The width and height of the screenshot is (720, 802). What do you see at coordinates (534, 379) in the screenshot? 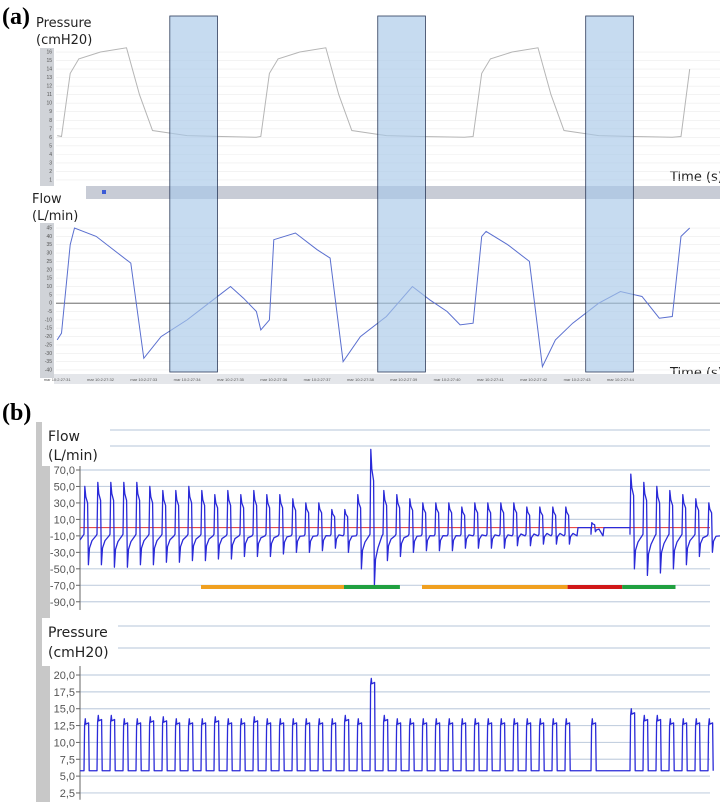
I see `x-tick-label: mar 10:2:27:42` at bounding box center [534, 379].